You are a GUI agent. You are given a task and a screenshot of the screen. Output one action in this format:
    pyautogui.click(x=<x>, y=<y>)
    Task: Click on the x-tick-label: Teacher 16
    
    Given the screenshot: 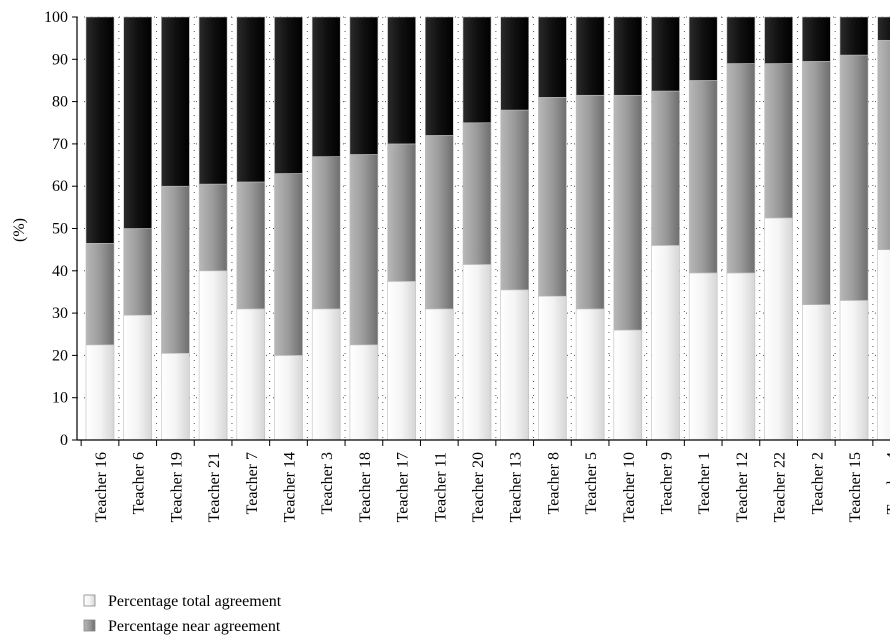 What is the action you would take?
    pyautogui.click(x=101, y=487)
    